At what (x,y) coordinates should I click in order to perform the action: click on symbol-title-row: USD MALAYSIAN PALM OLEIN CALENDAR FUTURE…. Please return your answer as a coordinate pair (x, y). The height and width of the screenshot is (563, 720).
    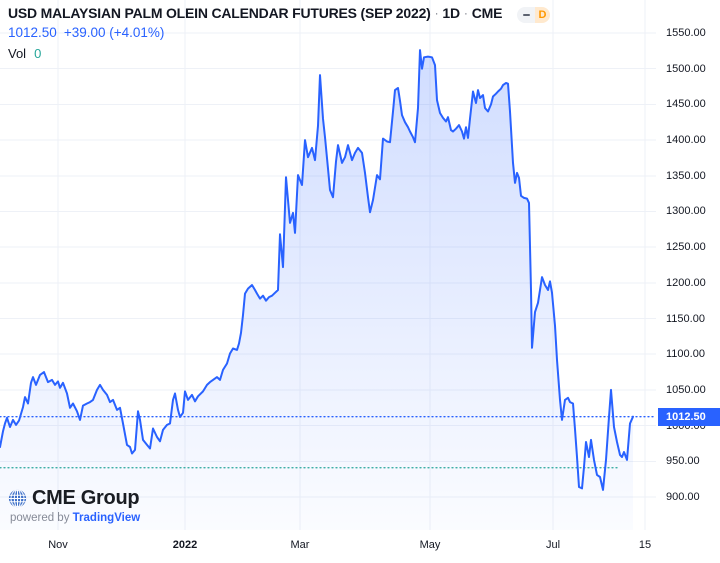
    Looking at the image, I should click on (255, 13).